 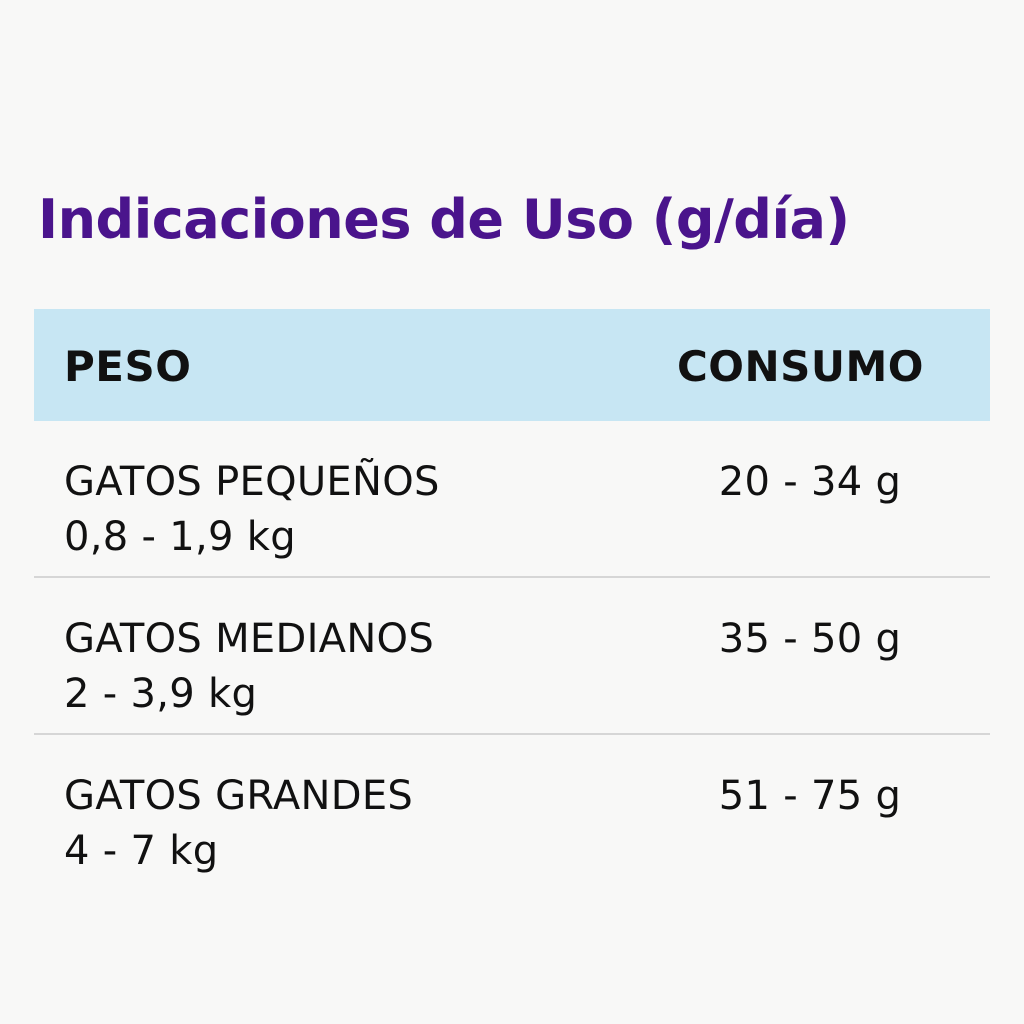 I want to click on column-header-weight: PESO, so click(x=128, y=366).